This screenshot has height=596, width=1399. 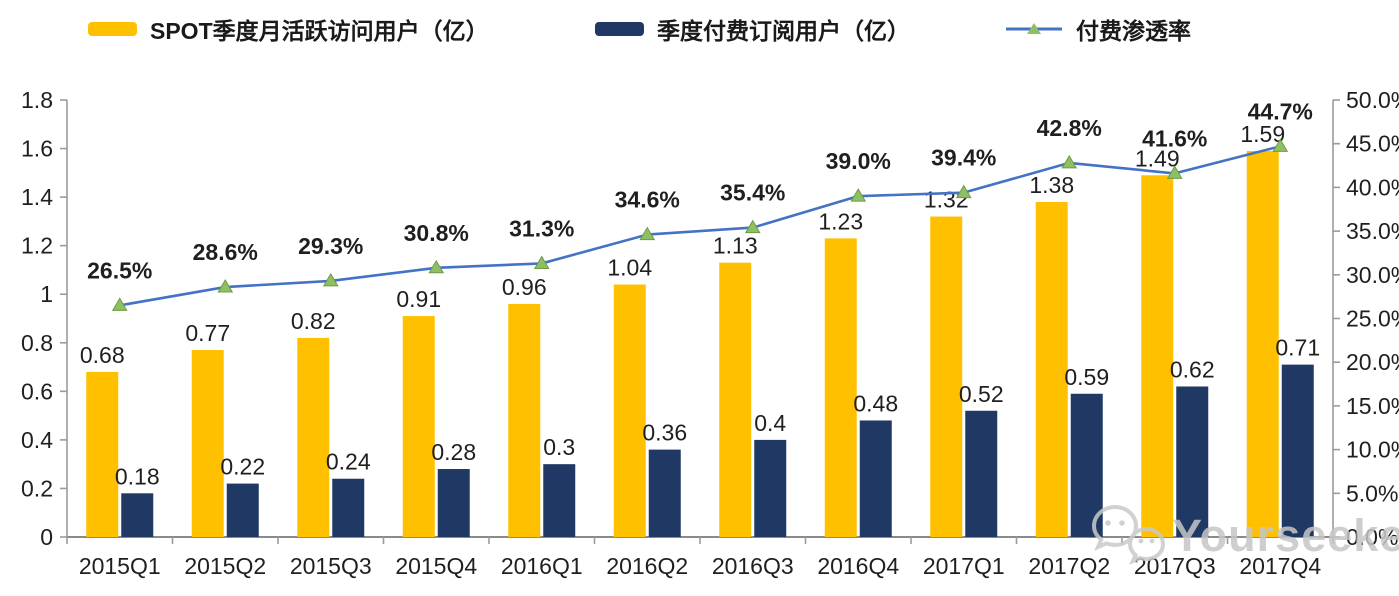 What do you see at coordinates (331, 566) in the screenshot?
I see `x-axis-category-label: 2015Q3` at bounding box center [331, 566].